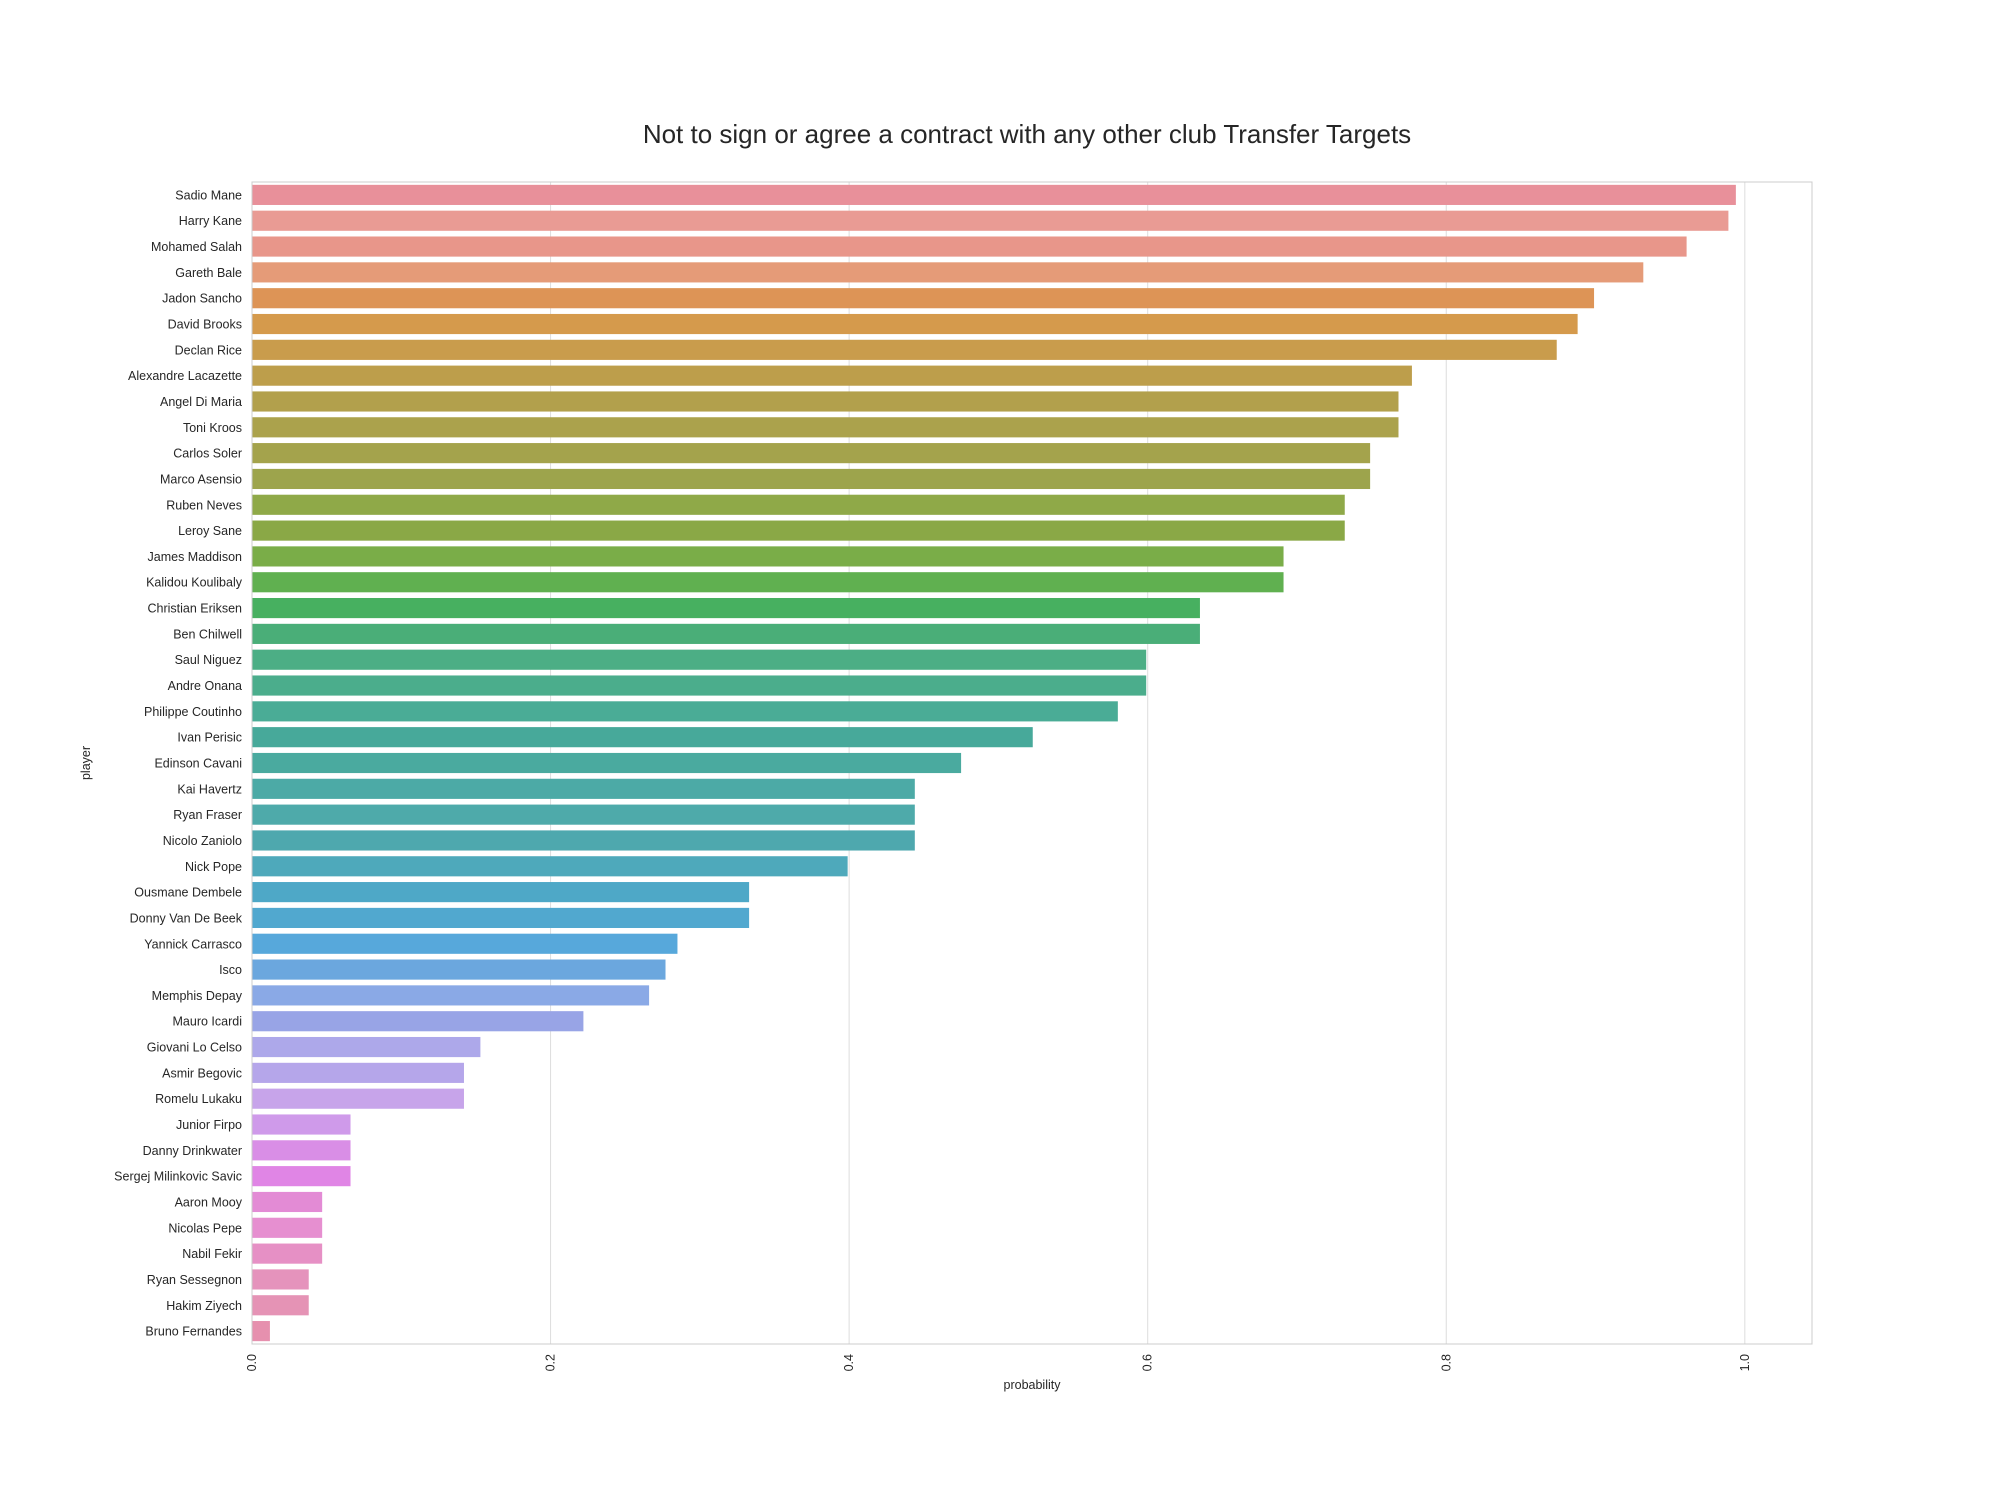 The image size is (2000, 1500). I want to click on x-tick-labels: 0.0 0.2 0.4 0.6 0.8 1.0, so click(998, 1362).